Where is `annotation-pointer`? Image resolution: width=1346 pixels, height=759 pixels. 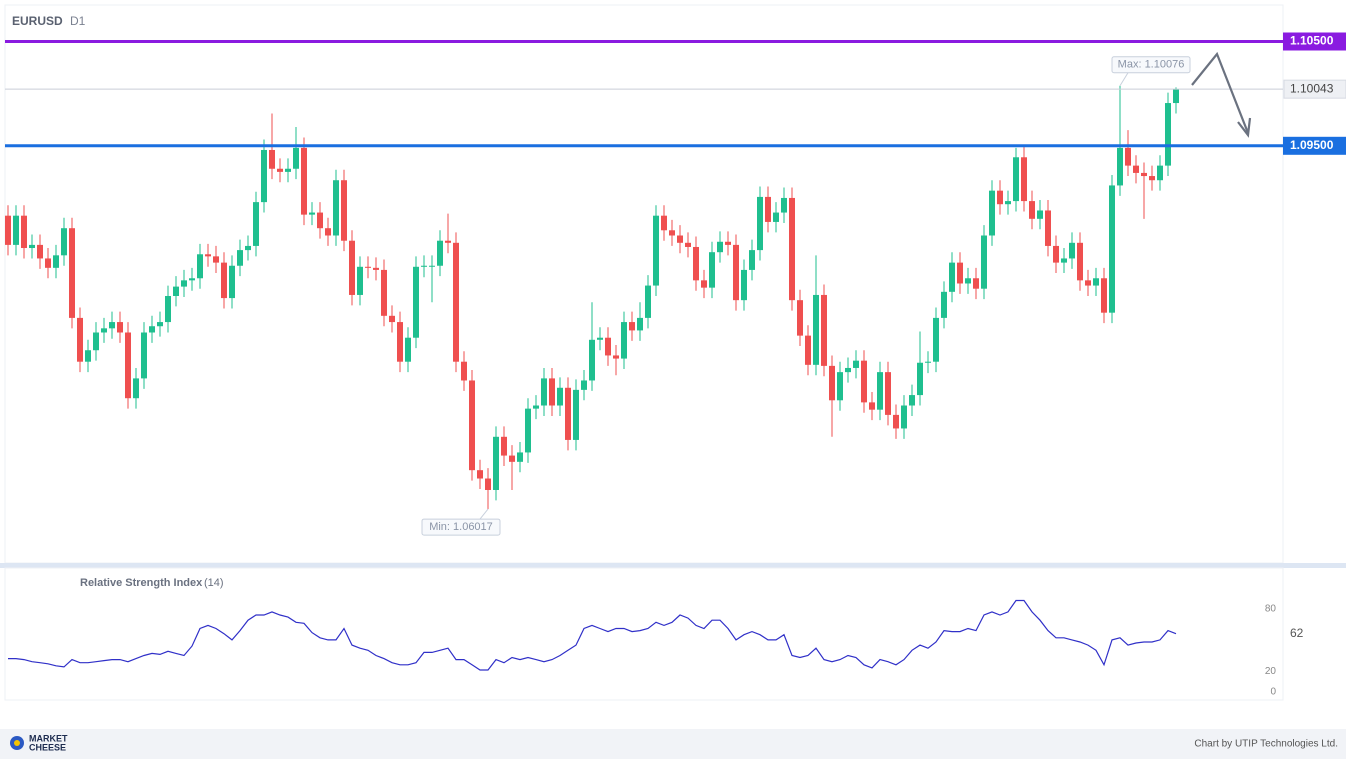
annotation-pointer is located at coordinates (1124, 79).